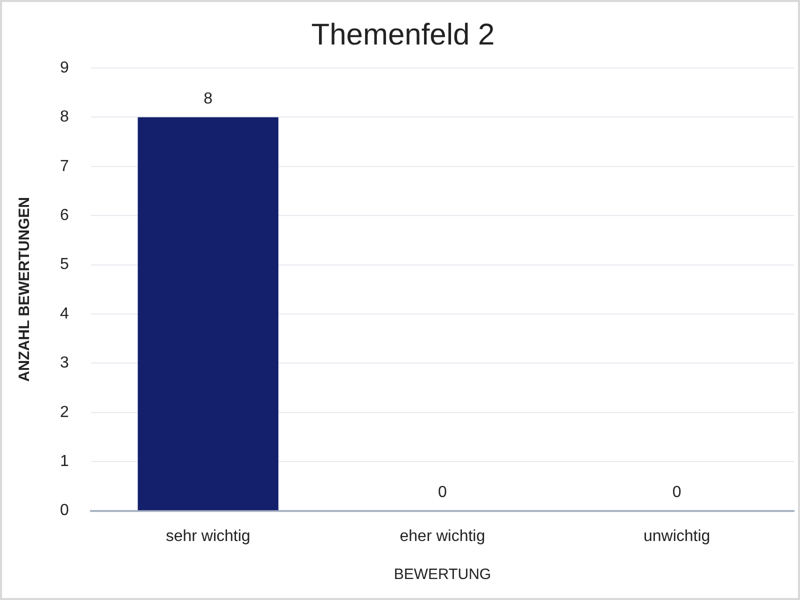  What do you see at coordinates (64, 412) in the screenshot?
I see `y-tick-label: 2` at bounding box center [64, 412].